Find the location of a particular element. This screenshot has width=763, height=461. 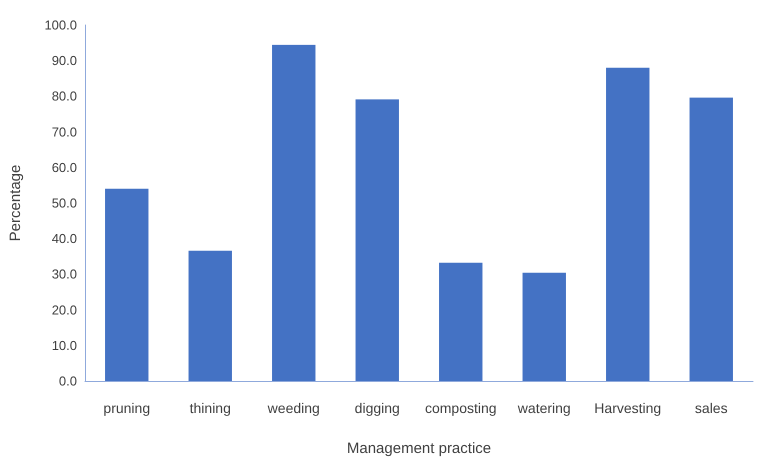

x-tick-label: watering is located at coordinates (543, 408).